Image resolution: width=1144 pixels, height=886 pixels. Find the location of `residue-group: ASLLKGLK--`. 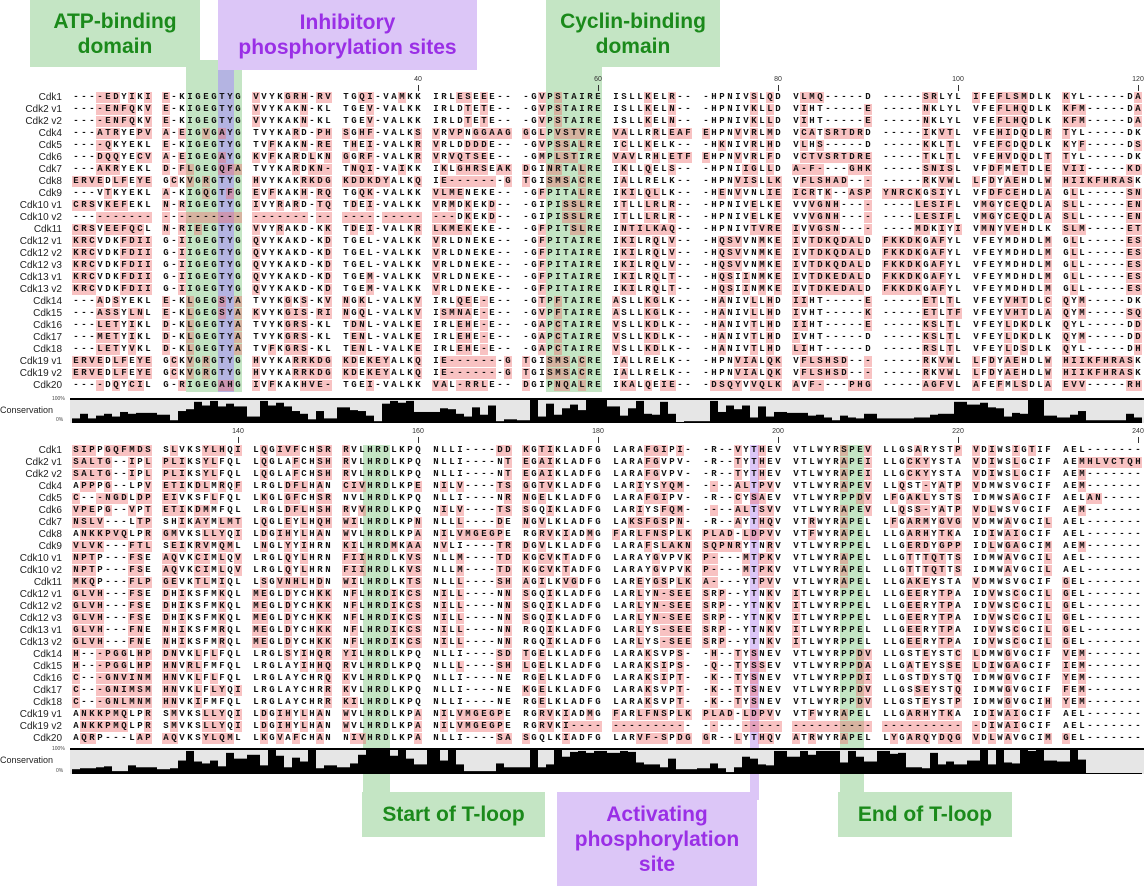

residue-group: ASLLKGLK-- is located at coordinates (653, 301).